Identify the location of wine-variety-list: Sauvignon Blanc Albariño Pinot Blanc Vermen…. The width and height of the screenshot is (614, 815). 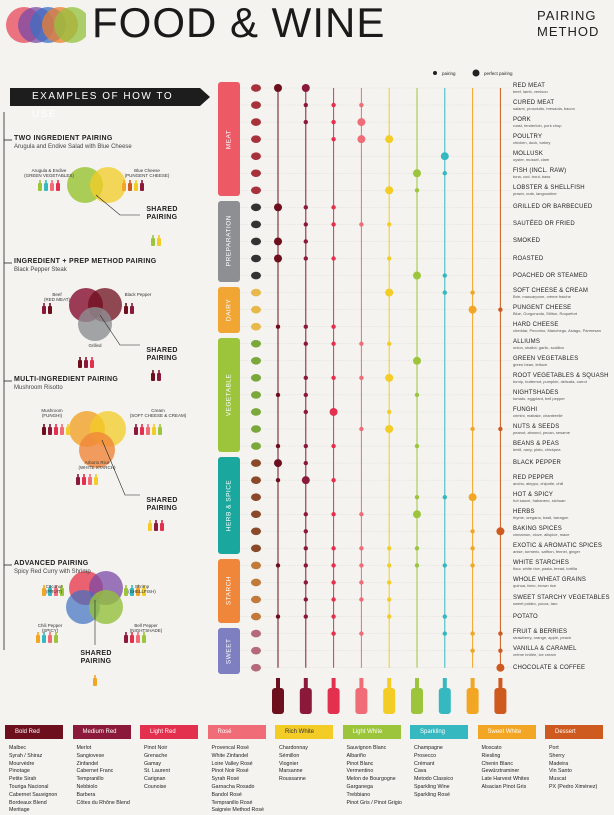
(381, 776).